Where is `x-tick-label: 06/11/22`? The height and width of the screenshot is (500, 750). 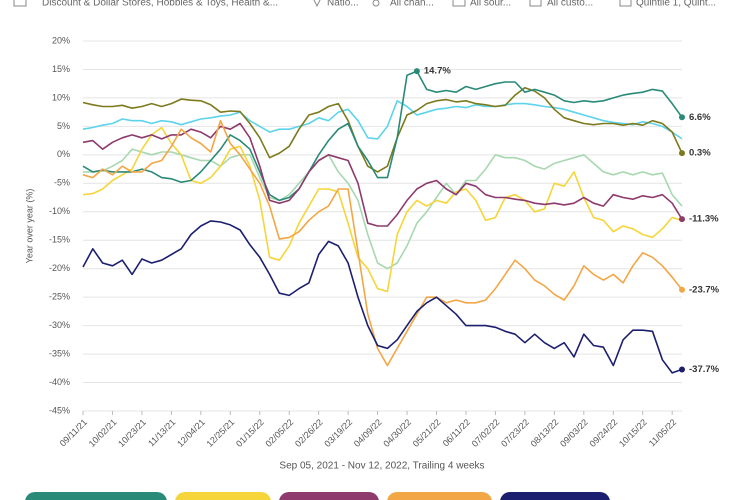
x-tick-label: 06/11/22 is located at coordinates (456, 432).